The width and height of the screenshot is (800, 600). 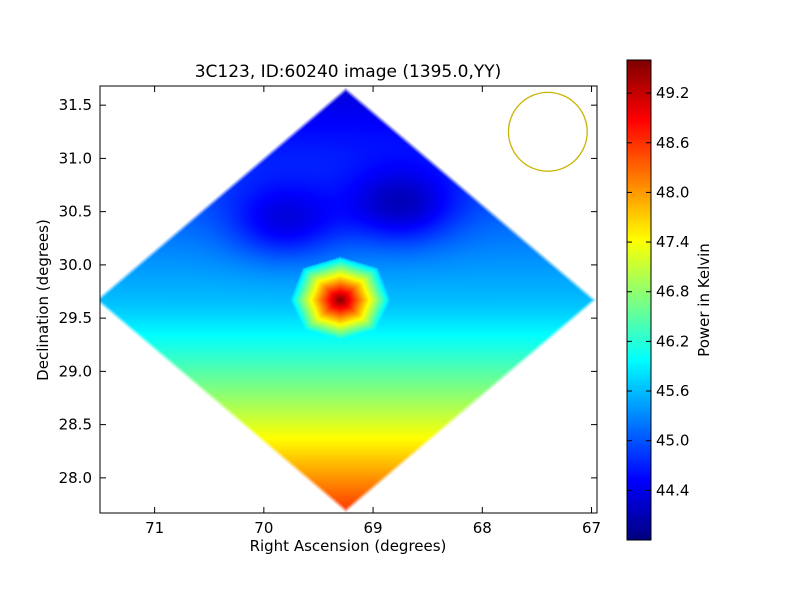 I want to click on colorbar-tick-label: 48.6, so click(x=672, y=143).